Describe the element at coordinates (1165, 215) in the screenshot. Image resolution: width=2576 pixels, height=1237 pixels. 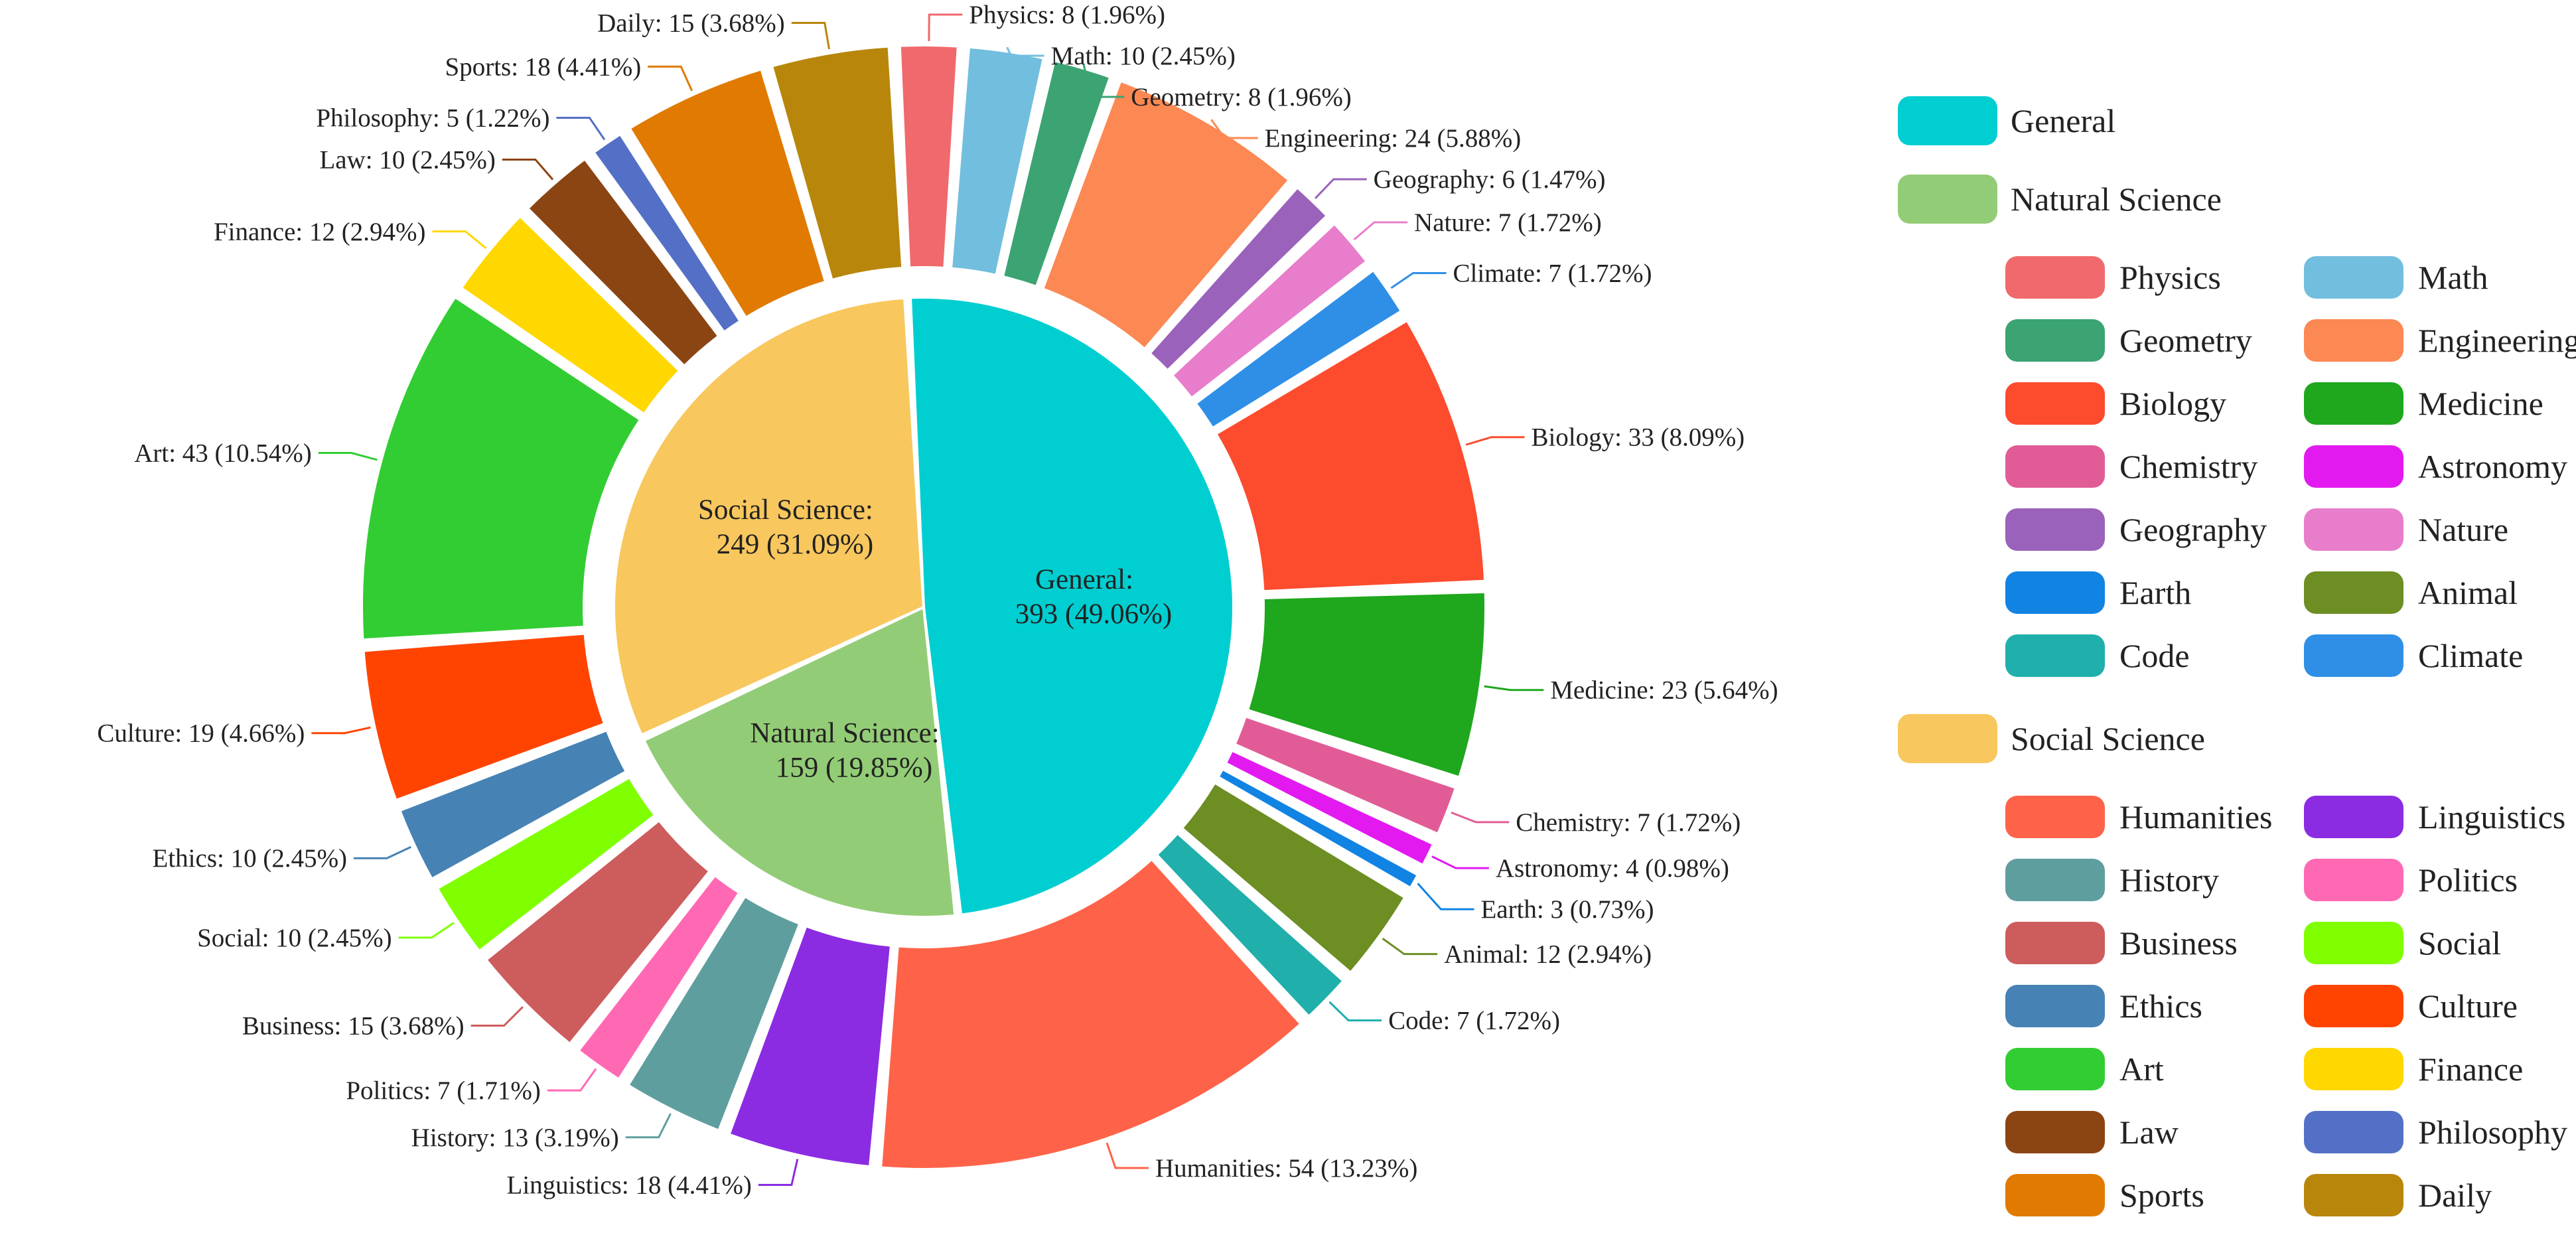
I see `outer-slice-engineering` at that location.